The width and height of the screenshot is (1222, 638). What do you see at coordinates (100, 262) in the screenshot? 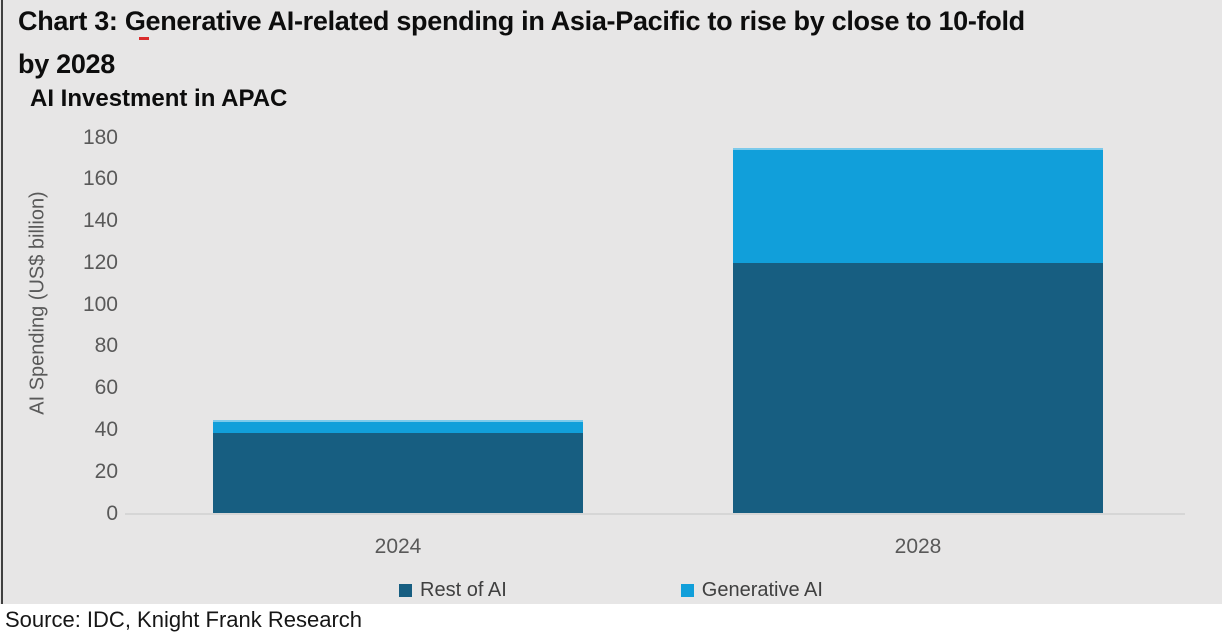
I see `y-tick-label-120: 120` at bounding box center [100, 262].